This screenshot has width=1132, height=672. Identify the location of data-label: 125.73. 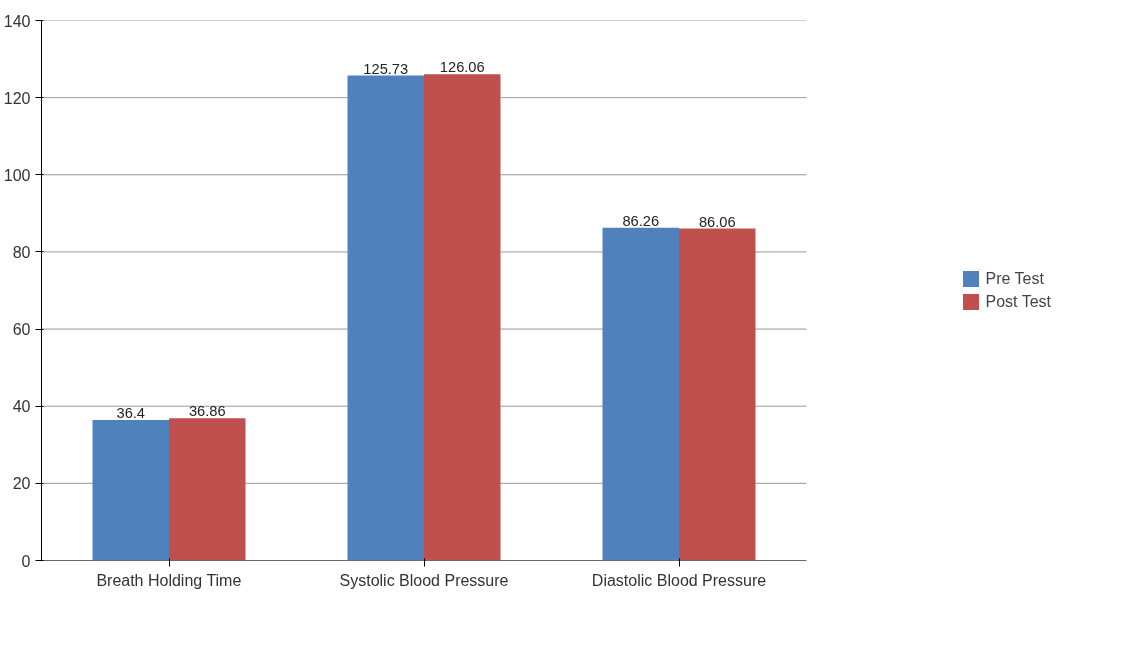
(386, 68).